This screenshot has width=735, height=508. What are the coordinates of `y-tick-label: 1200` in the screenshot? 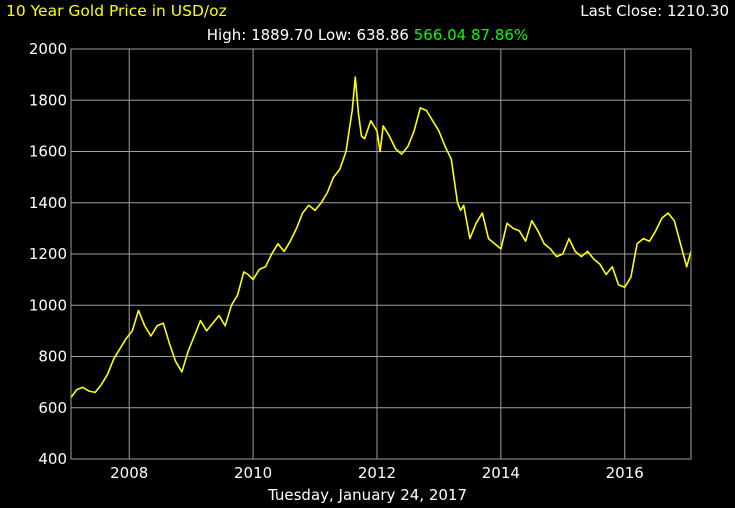 It's located at (48, 254).